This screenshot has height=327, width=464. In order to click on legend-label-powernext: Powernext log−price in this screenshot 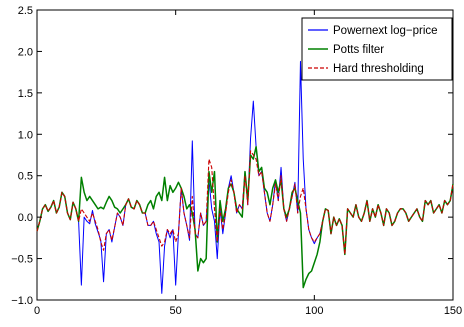, I will do `click(385, 31)`.